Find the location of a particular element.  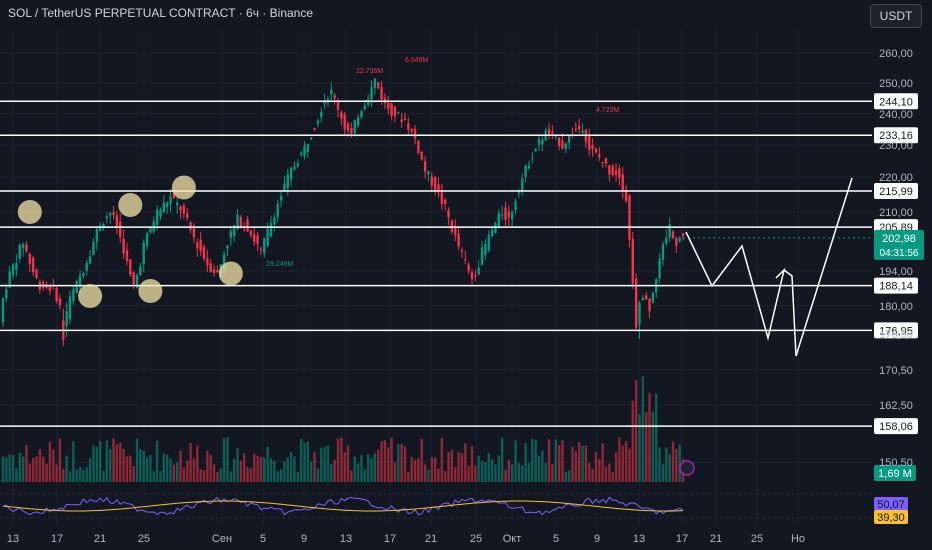

x-tick-label: 9 is located at coordinates (304, 539).